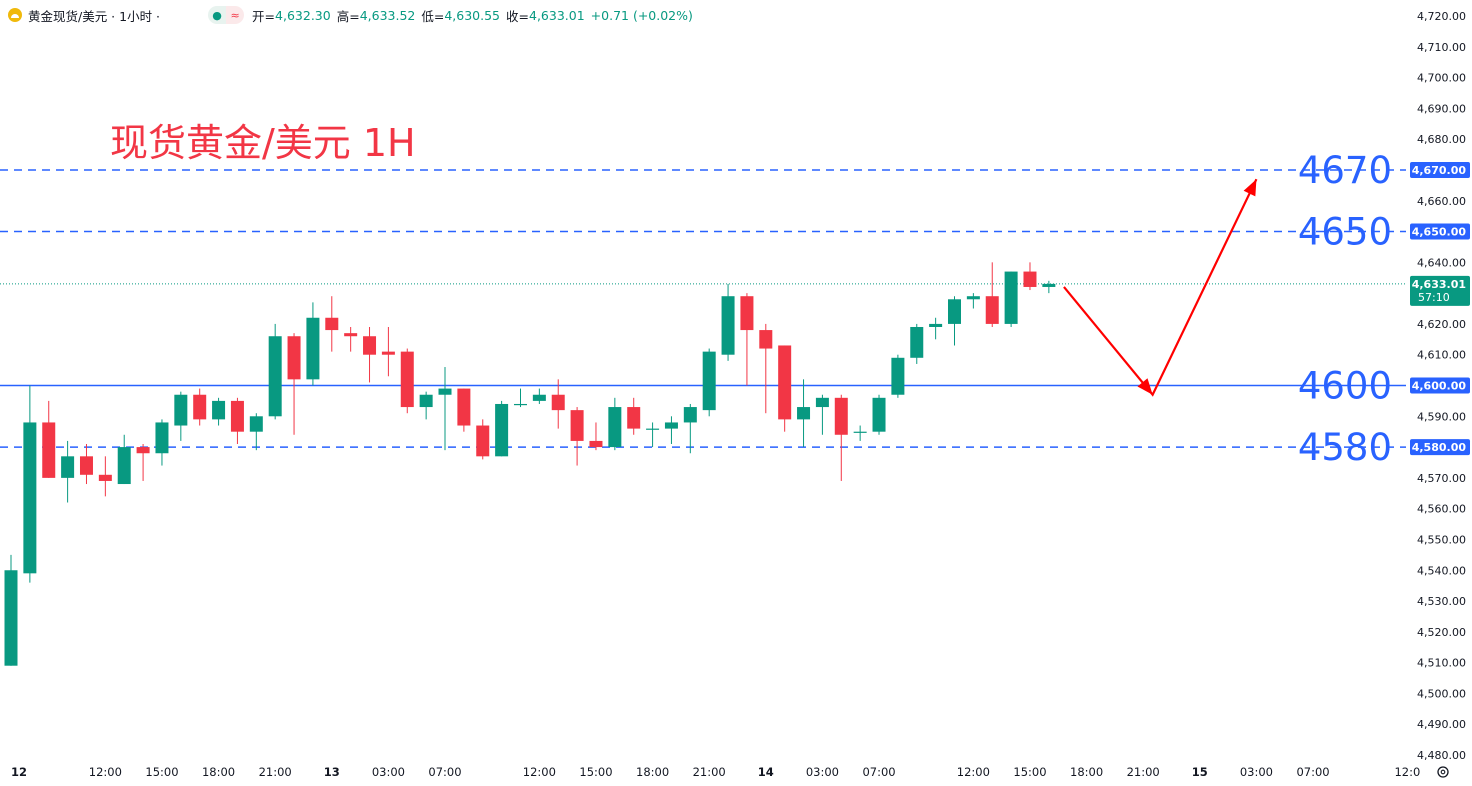  Describe the element at coordinates (94, 16) in the screenshot. I see `symbol-title: 黄金现货/美元 · 1小时 ·` at that location.